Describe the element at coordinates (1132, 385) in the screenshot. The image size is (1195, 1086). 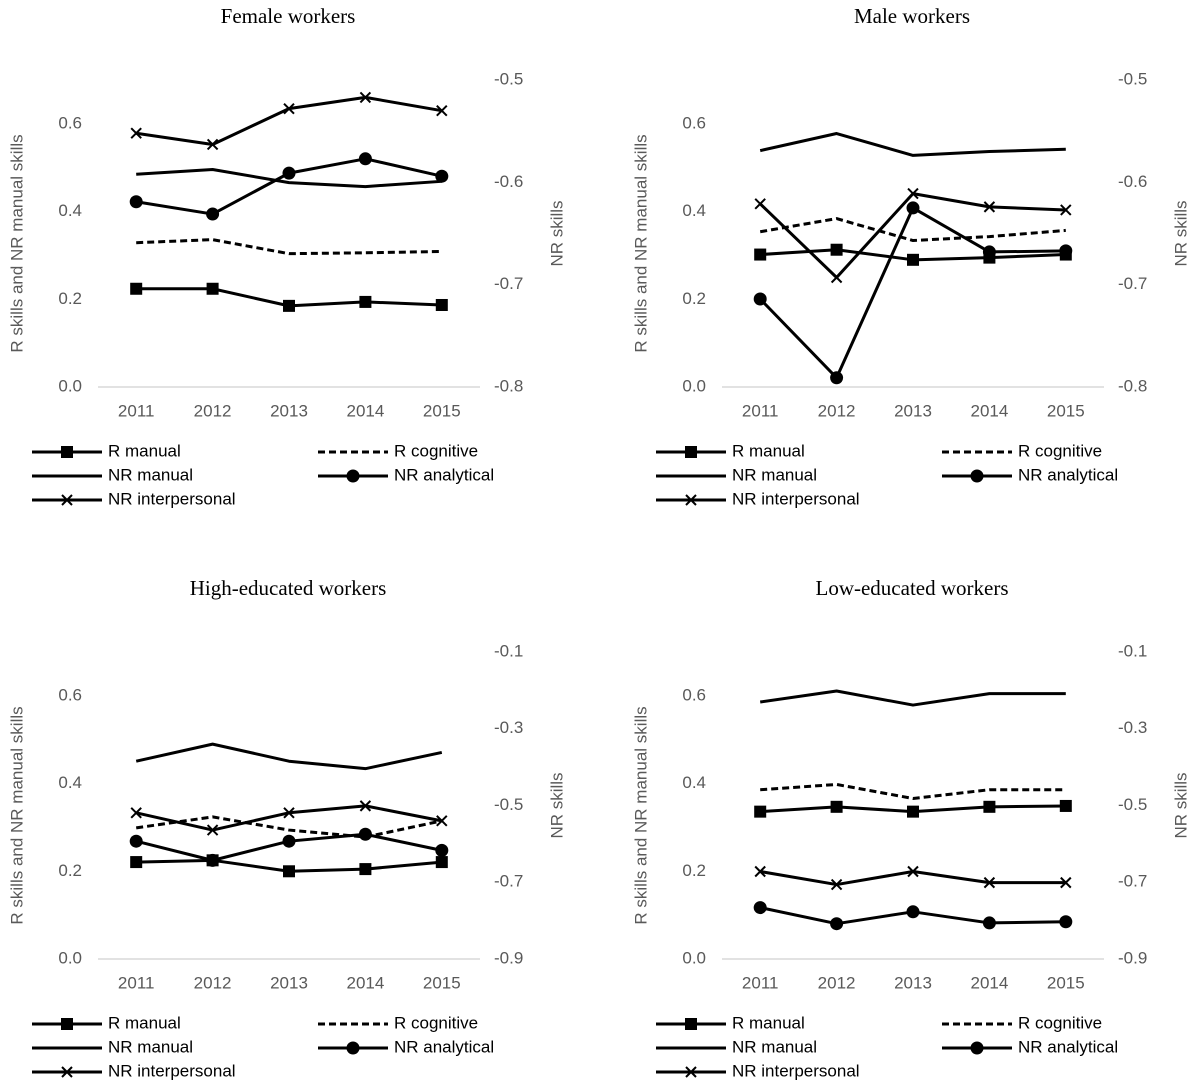
I see `y2-tick-label: -0.8` at that location.